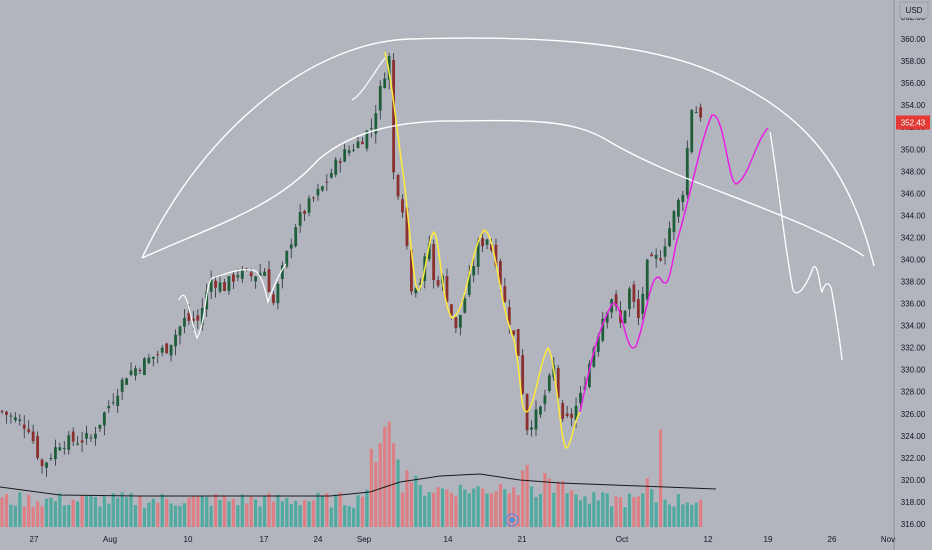  What do you see at coordinates (622, 539) in the screenshot?
I see `time-tick-label: Oct` at bounding box center [622, 539].